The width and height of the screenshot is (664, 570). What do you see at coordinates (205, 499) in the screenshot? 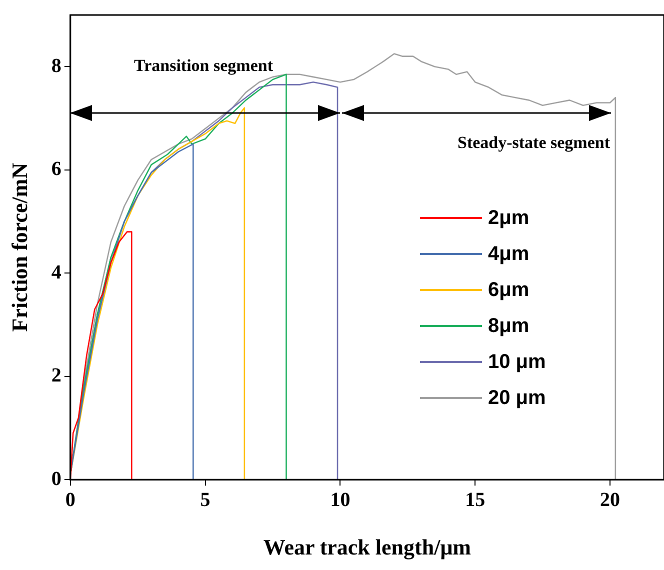
I see `x-tick-label: 5` at bounding box center [205, 499].